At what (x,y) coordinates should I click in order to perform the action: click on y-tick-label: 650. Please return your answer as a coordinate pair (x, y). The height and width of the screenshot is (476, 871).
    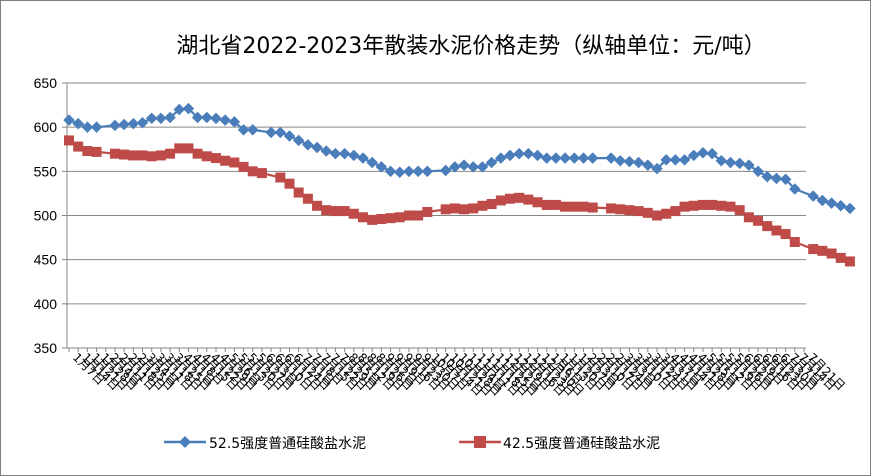
    Looking at the image, I should click on (46, 83).